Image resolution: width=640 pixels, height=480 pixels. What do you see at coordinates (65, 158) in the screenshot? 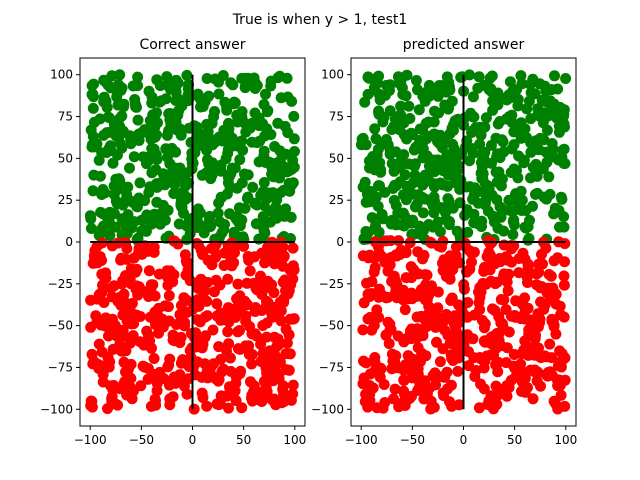
I see `y-tick-label: 50` at bounding box center [65, 158].